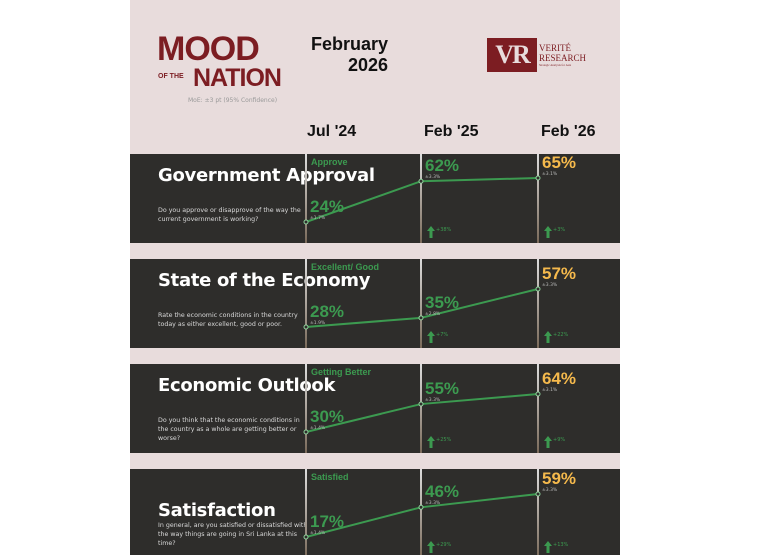 The height and width of the screenshot is (555, 768). I want to click on value-label: 30%, so click(327, 416).